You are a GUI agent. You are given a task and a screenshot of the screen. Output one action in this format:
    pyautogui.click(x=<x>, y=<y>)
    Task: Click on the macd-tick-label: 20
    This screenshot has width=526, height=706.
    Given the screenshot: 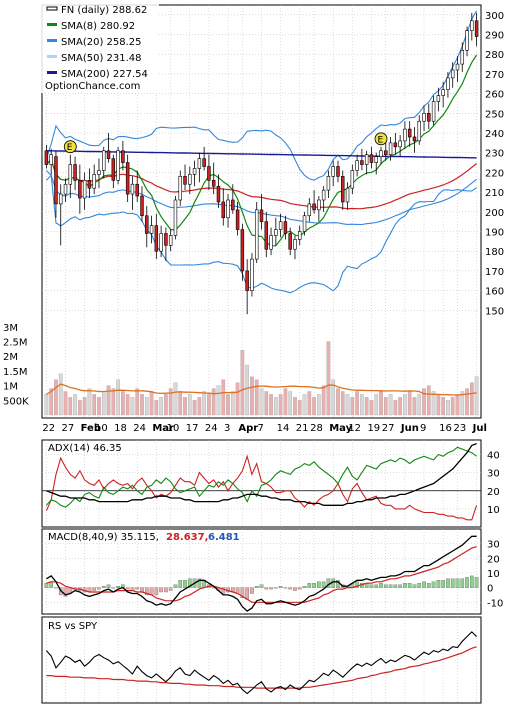 What is the action you would take?
    pyautogui.click(x=493, y=559)
    